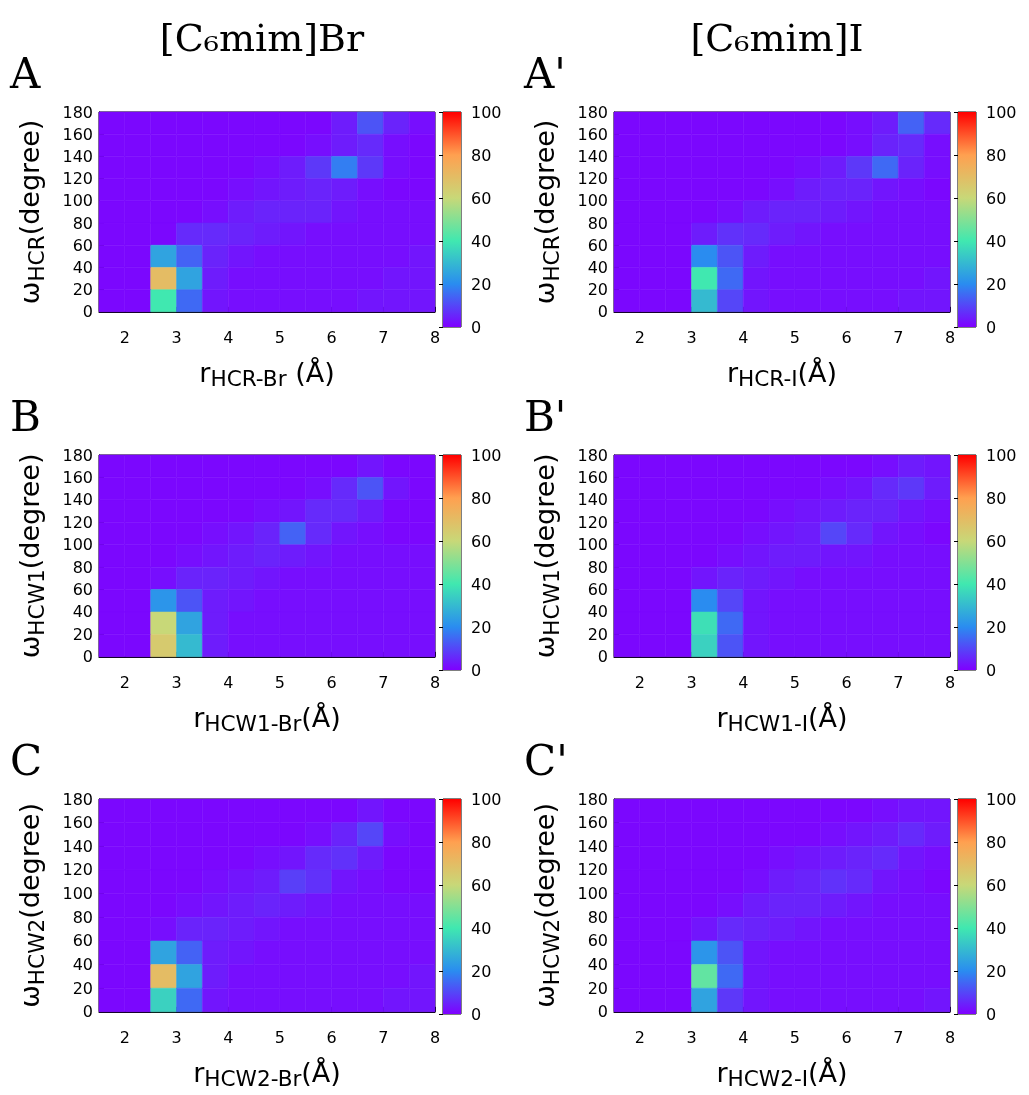  What do you see at coordinates (545, 416) in the screenshot?
I see `text: B'` at bounding box center [545, 416].